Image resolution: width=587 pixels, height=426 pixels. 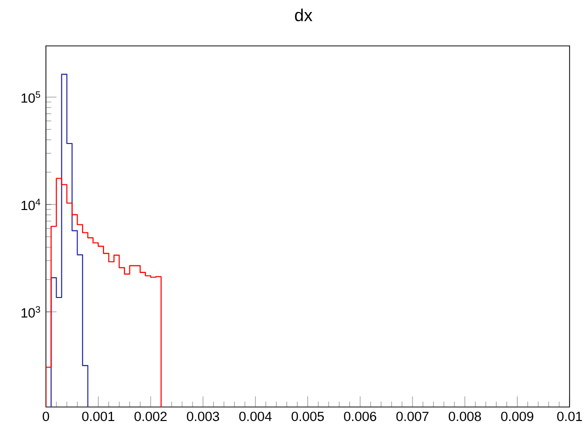 I want to click on y-tick-label: 10$^{3}$, so click(x=31, y=312).